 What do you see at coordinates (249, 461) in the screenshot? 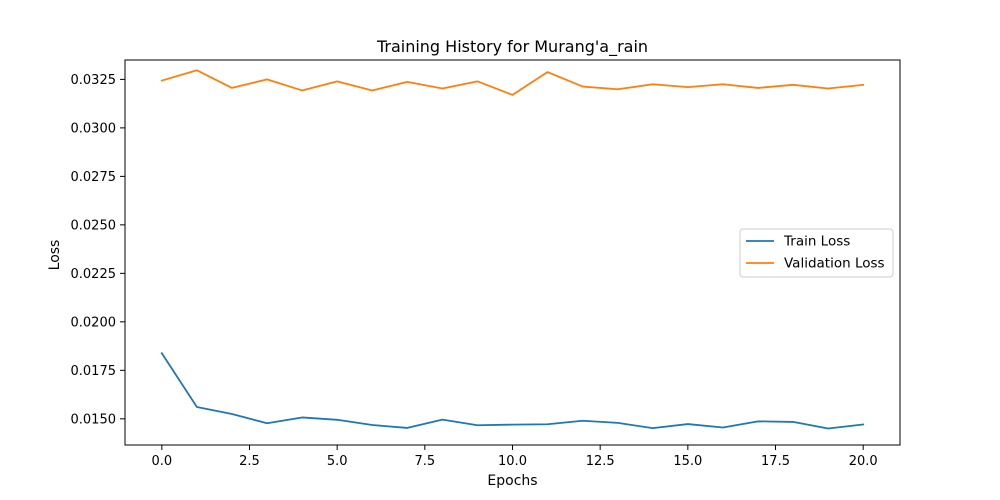
I see `x-tick-label: 2.5` at bounding box center [249, 461].